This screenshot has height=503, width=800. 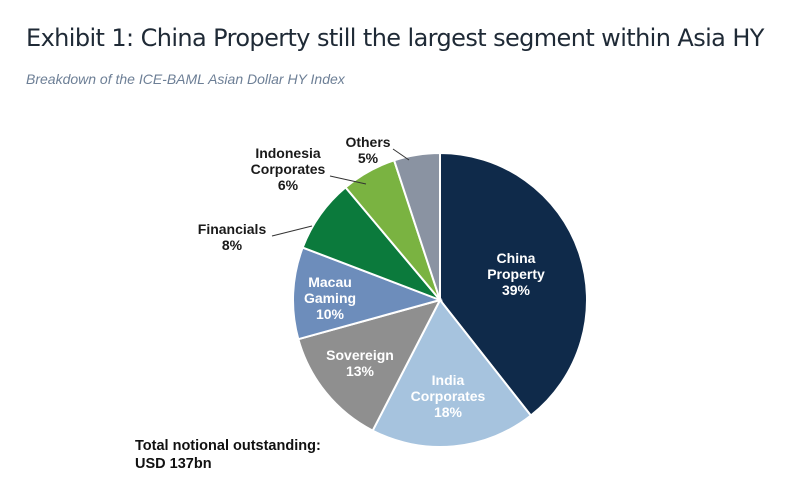 I want to click on pie-slice-macau-gaming, so click(x=368, y=293).